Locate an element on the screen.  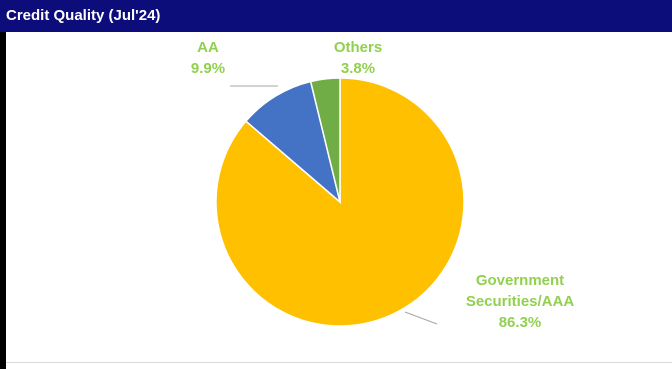
data-label-aa: AA 9.9% is located at coordinates (208, 58).